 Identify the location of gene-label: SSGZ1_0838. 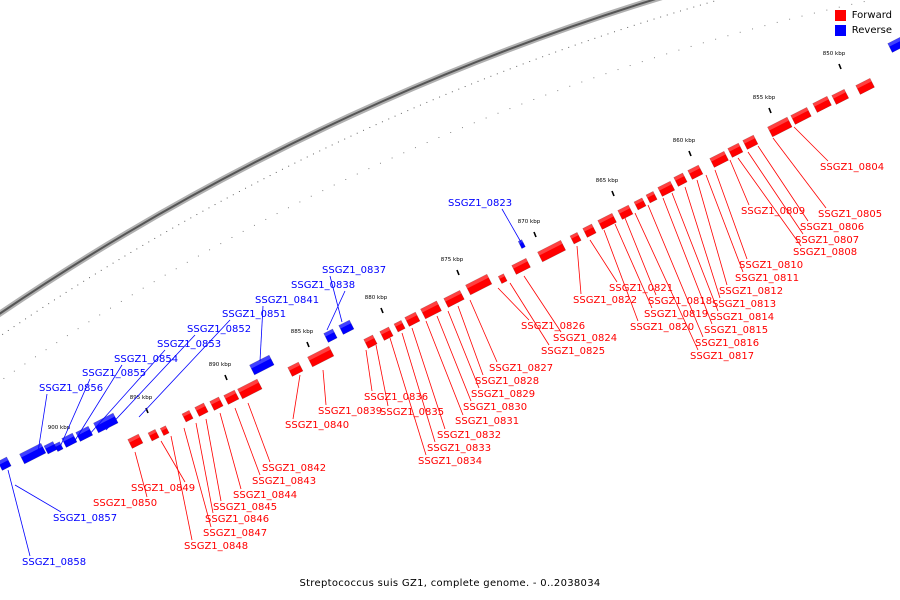
(323, 285).